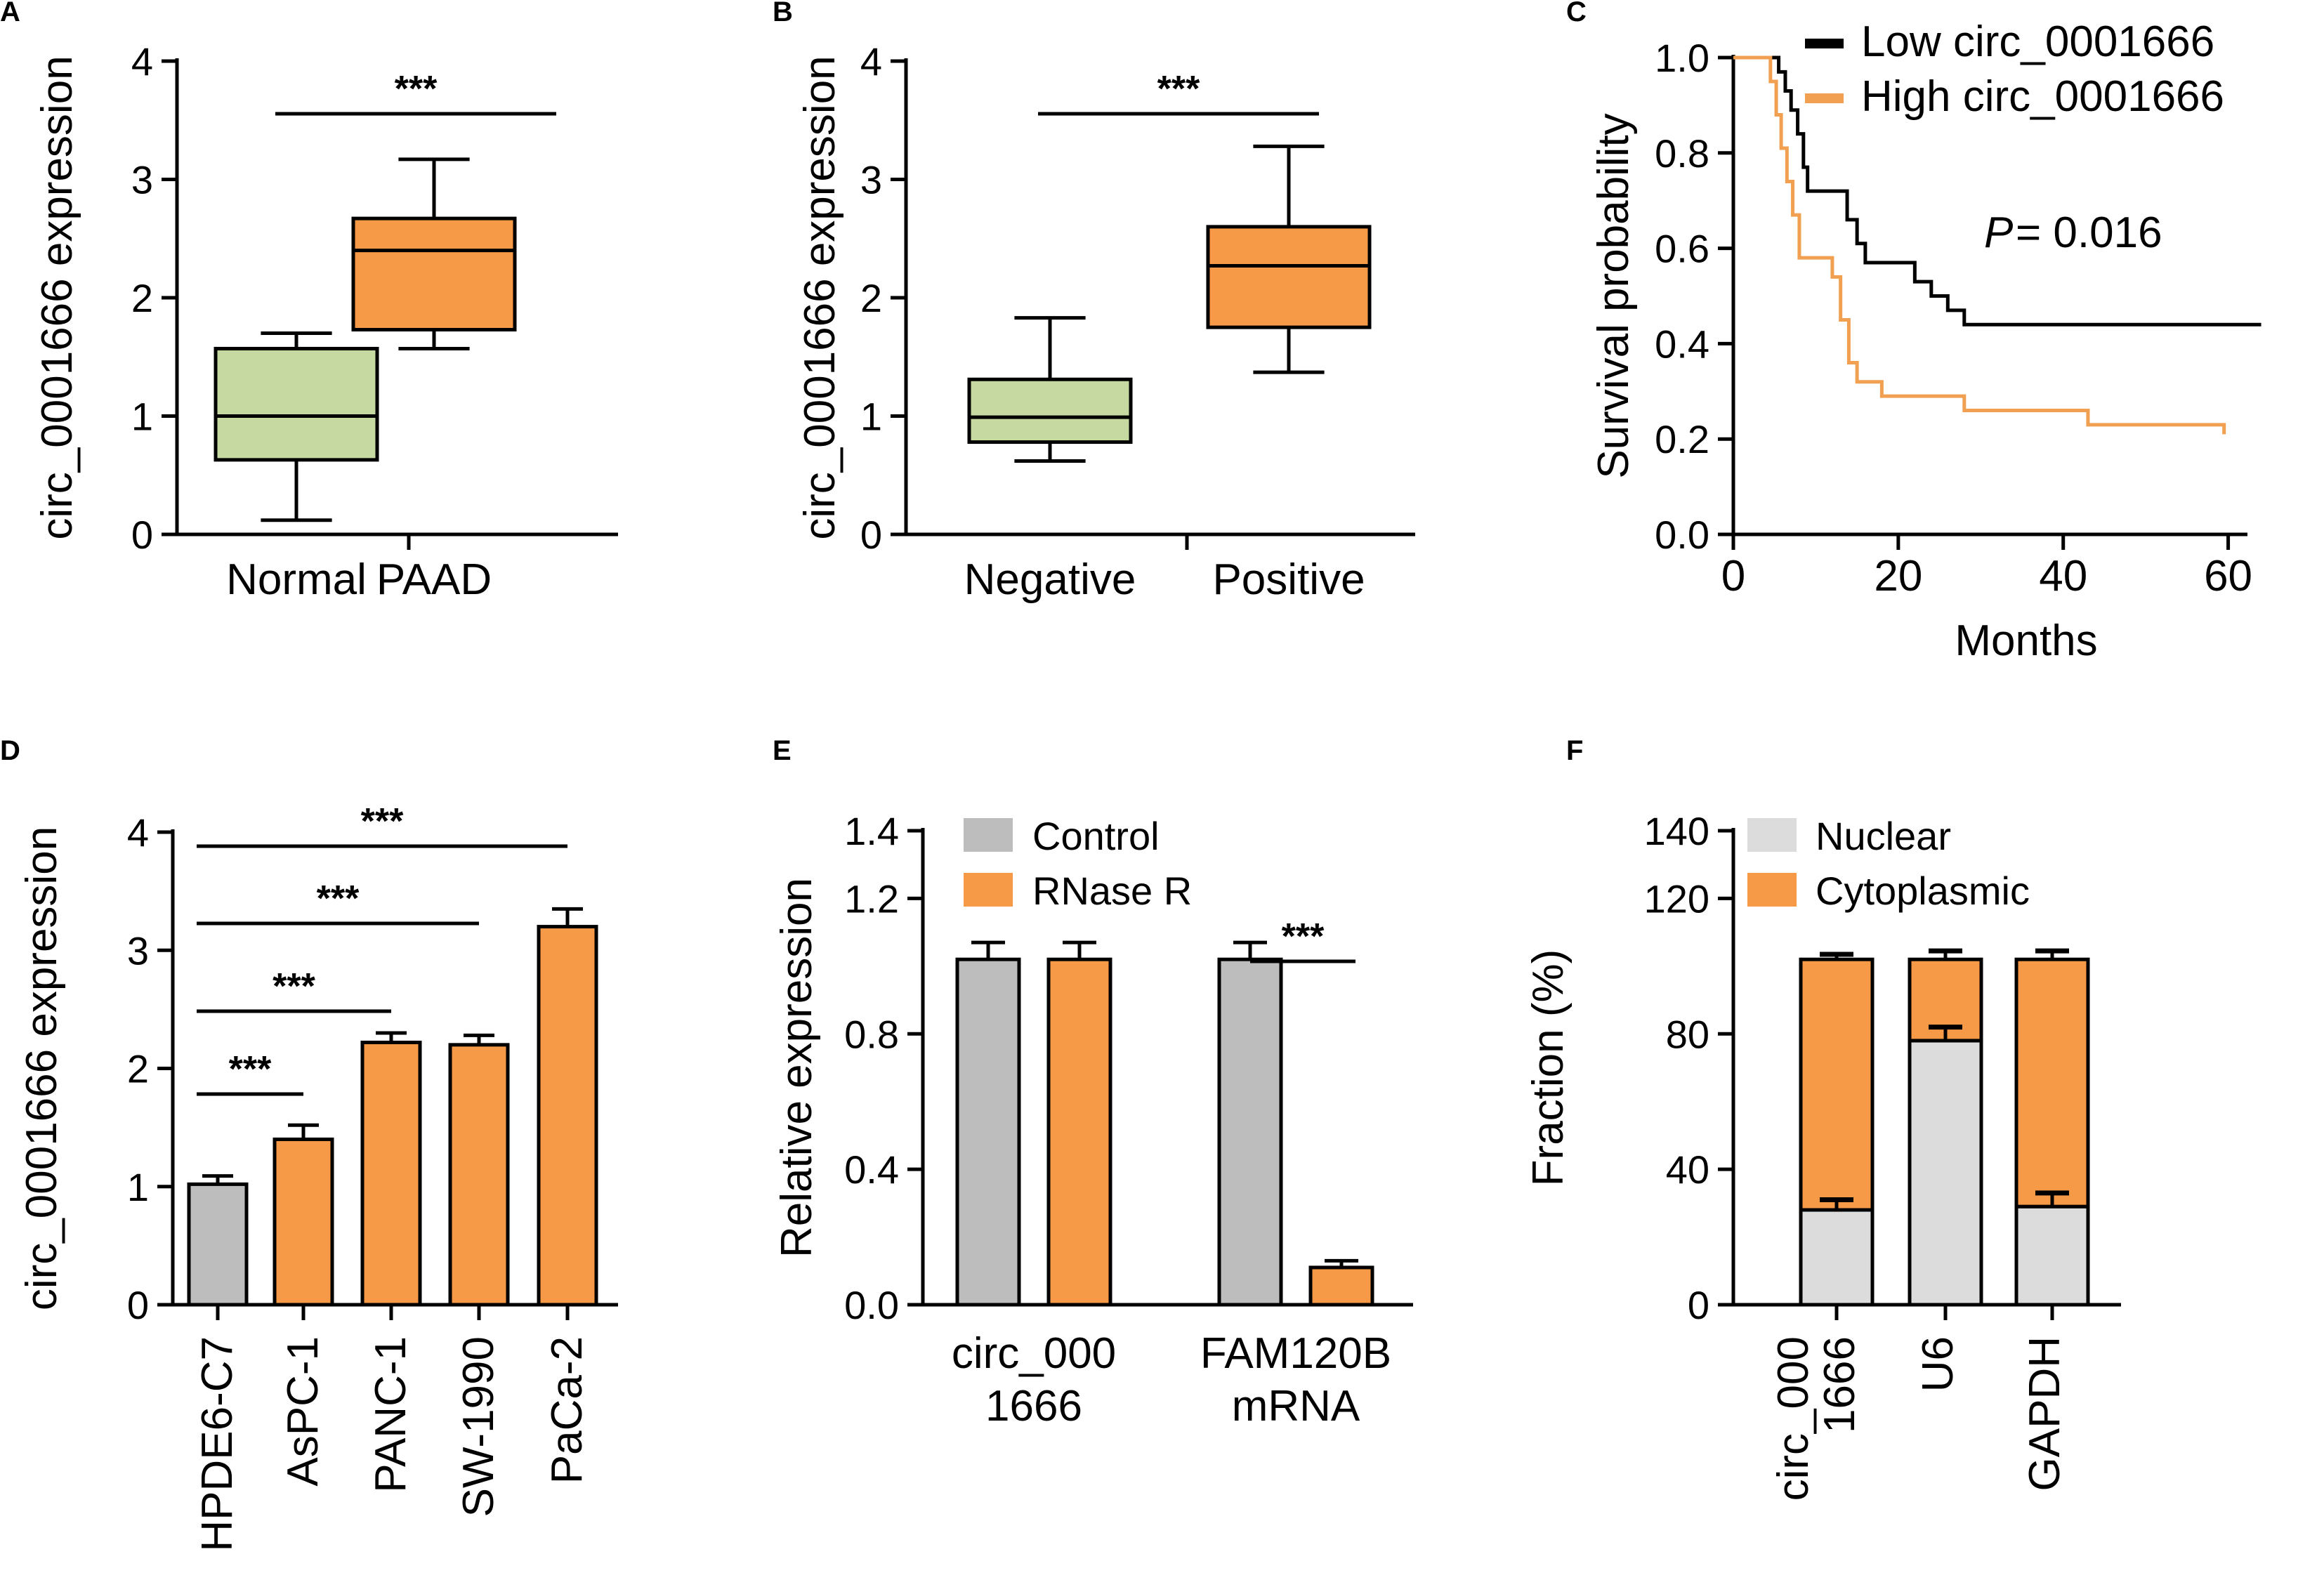  I want to click on panel-letter-d: D, so click(10, 750).